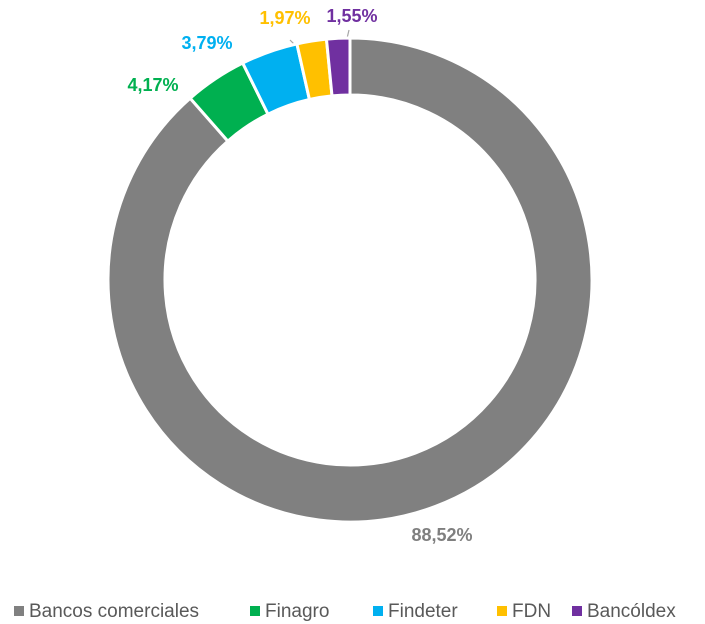  I want to click on data-label: 1,97%, so click(284, 18).